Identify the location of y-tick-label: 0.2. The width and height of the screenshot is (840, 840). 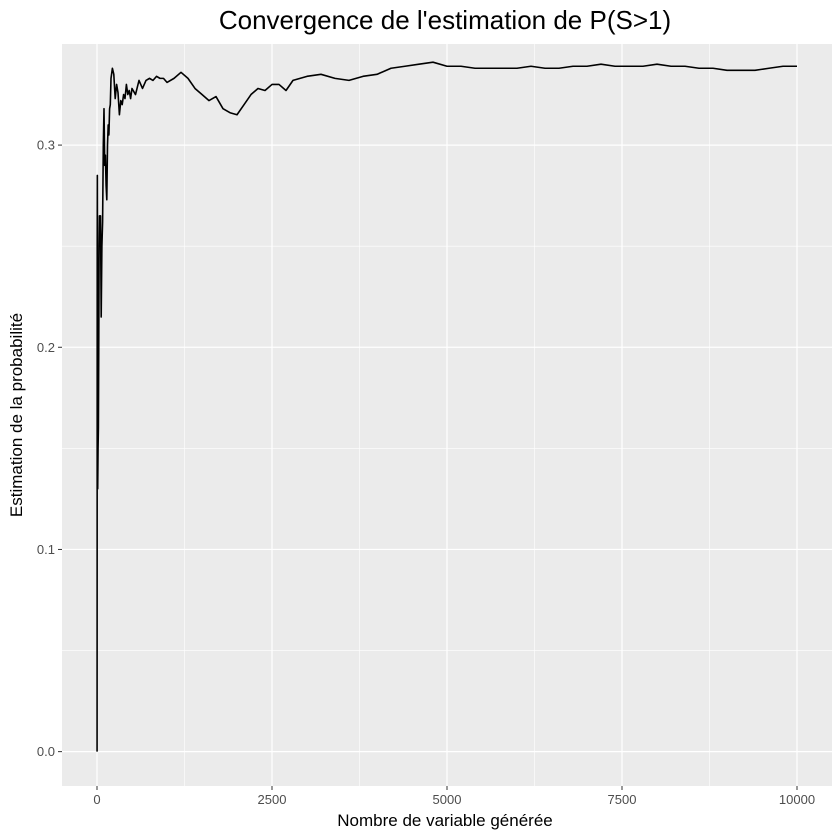
(46, 347).